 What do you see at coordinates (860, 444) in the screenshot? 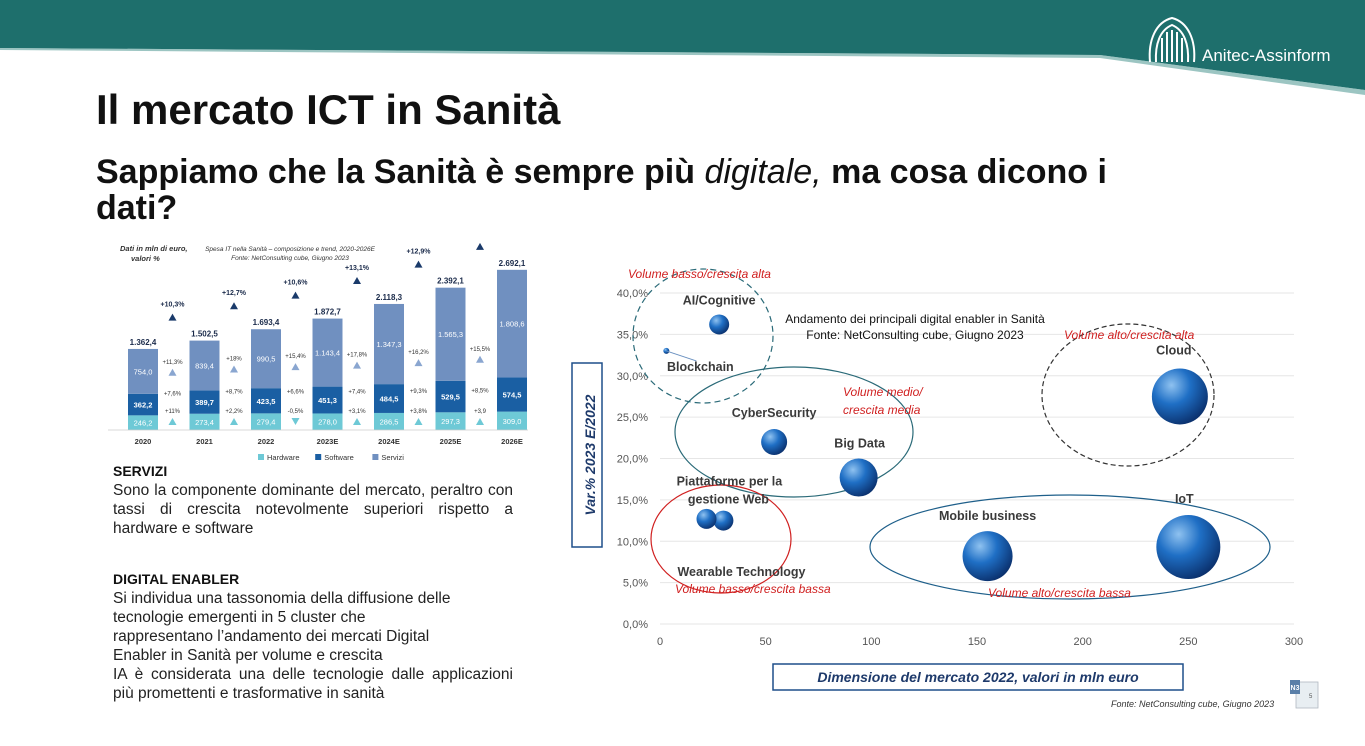
I see `bubble-label-big-data: Big Data` at bounding box center [860, 444].